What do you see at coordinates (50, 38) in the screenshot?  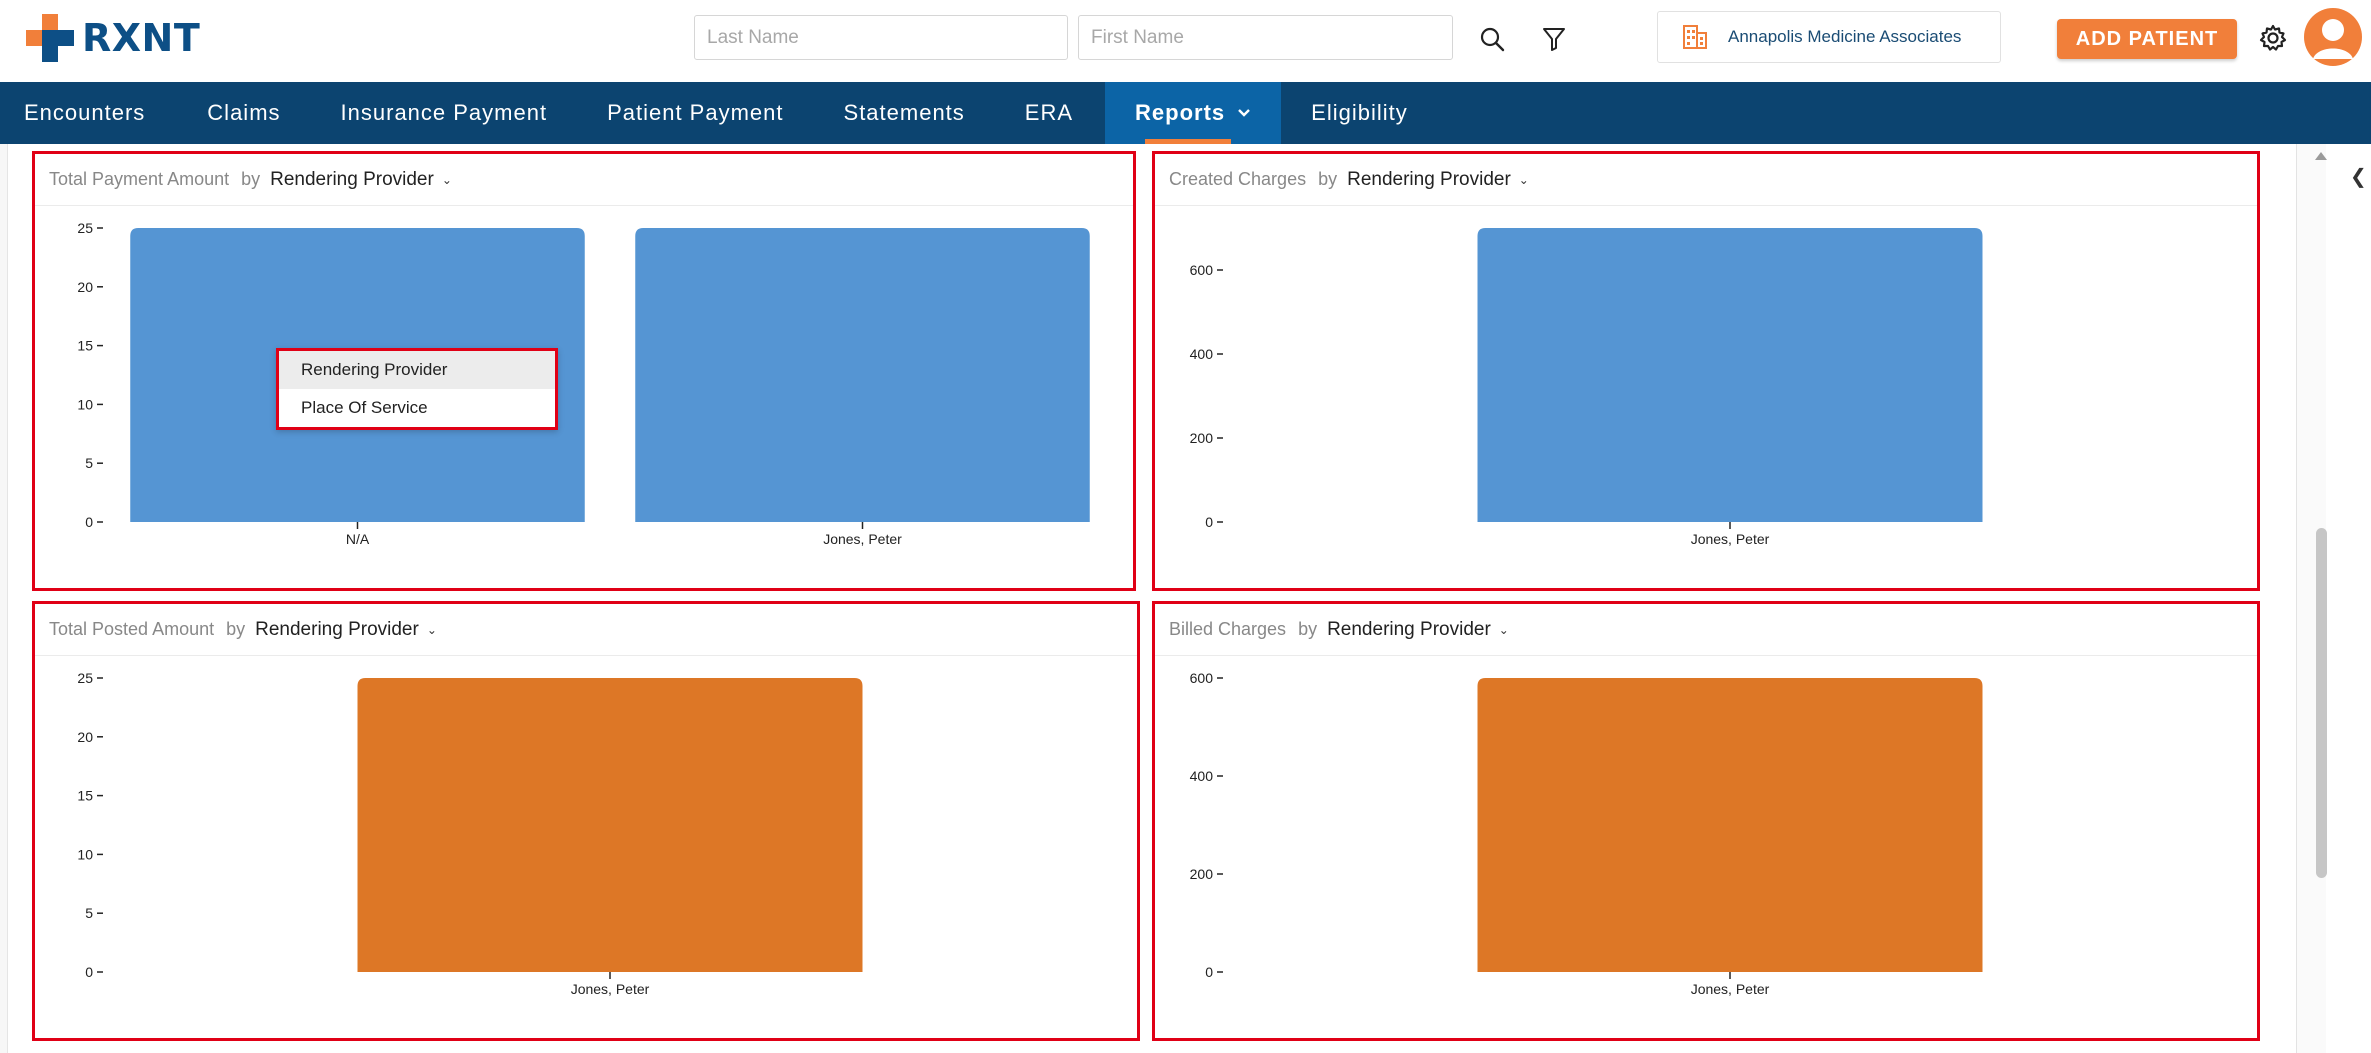 I see `logo-cross-icon` at bounding box center [50, 38].